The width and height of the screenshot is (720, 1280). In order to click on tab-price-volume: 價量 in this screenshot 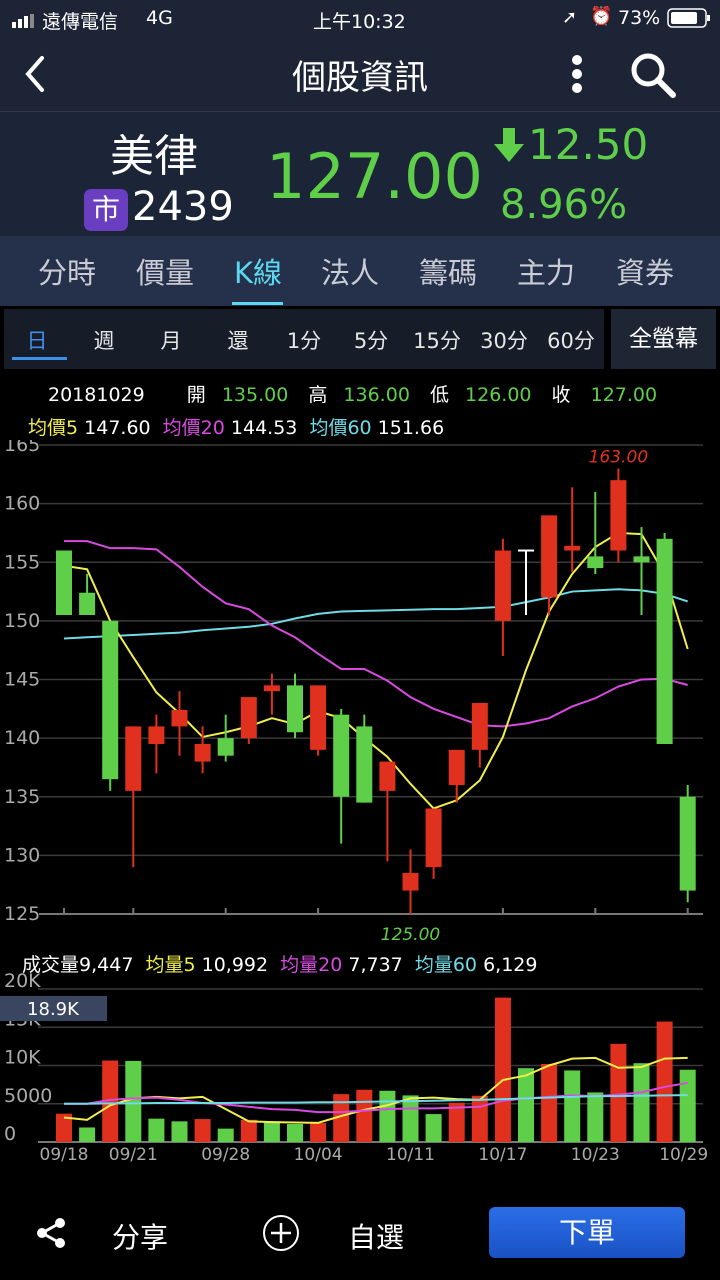, I will do `click(165, 273)`.